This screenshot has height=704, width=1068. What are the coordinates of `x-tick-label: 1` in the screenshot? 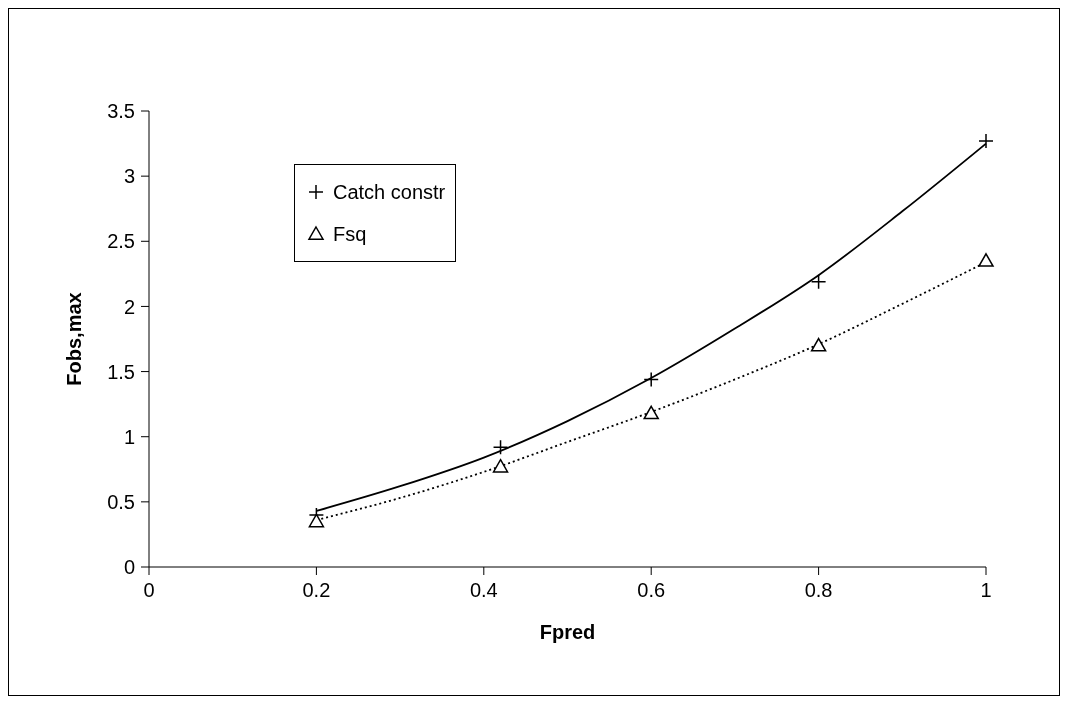 It's located at (986, 590).